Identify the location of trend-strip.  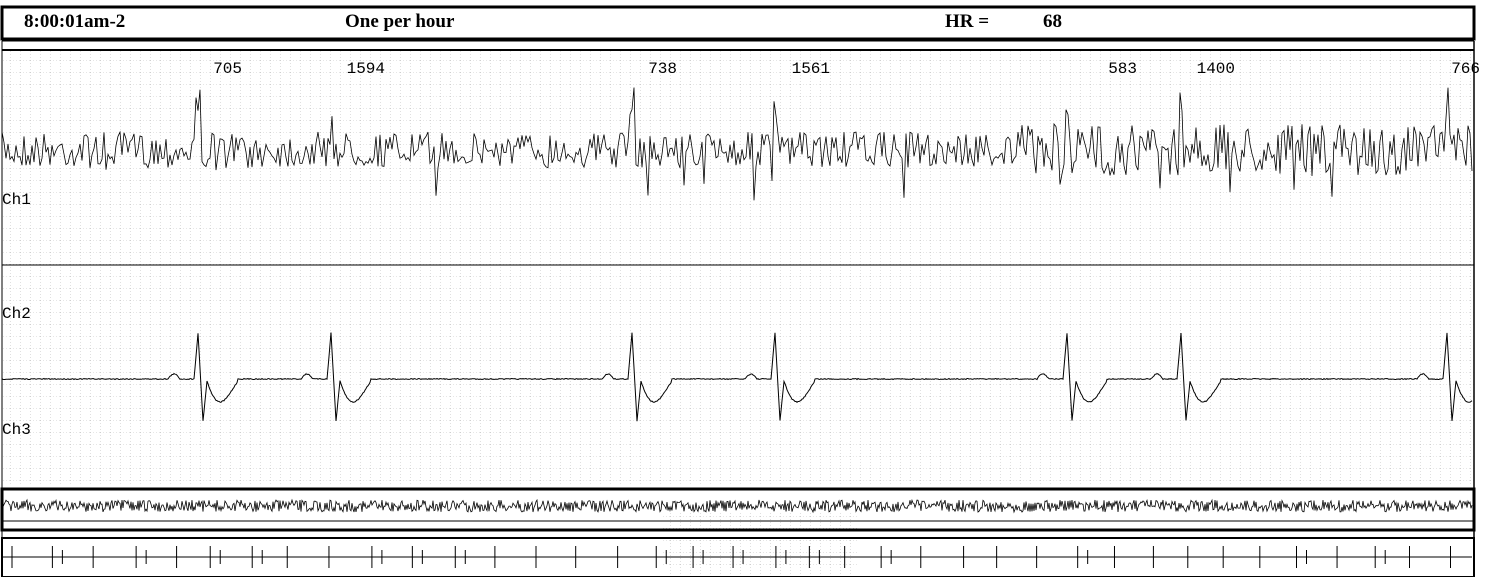
(738, 509).